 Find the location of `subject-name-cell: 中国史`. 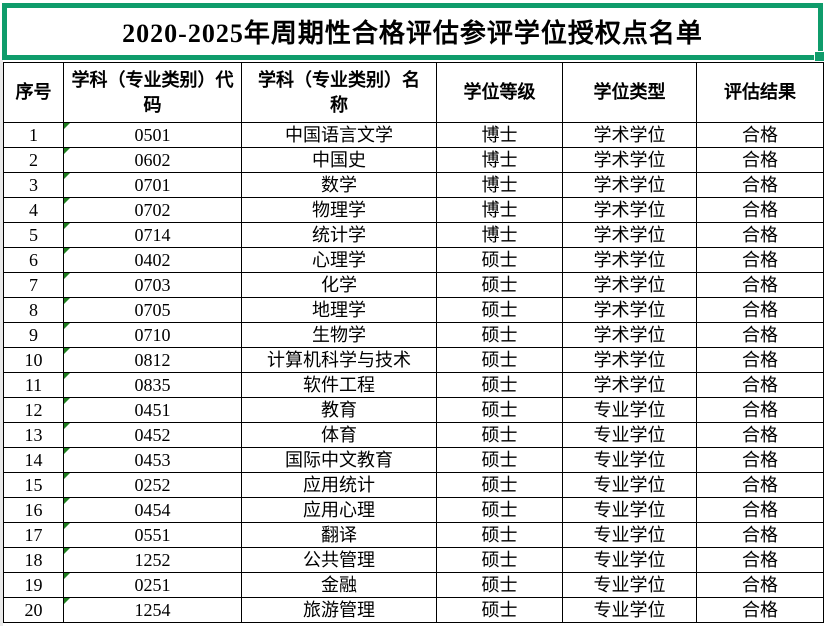

subject-name-cell: 中国史 is located at coordinates (339, 160).